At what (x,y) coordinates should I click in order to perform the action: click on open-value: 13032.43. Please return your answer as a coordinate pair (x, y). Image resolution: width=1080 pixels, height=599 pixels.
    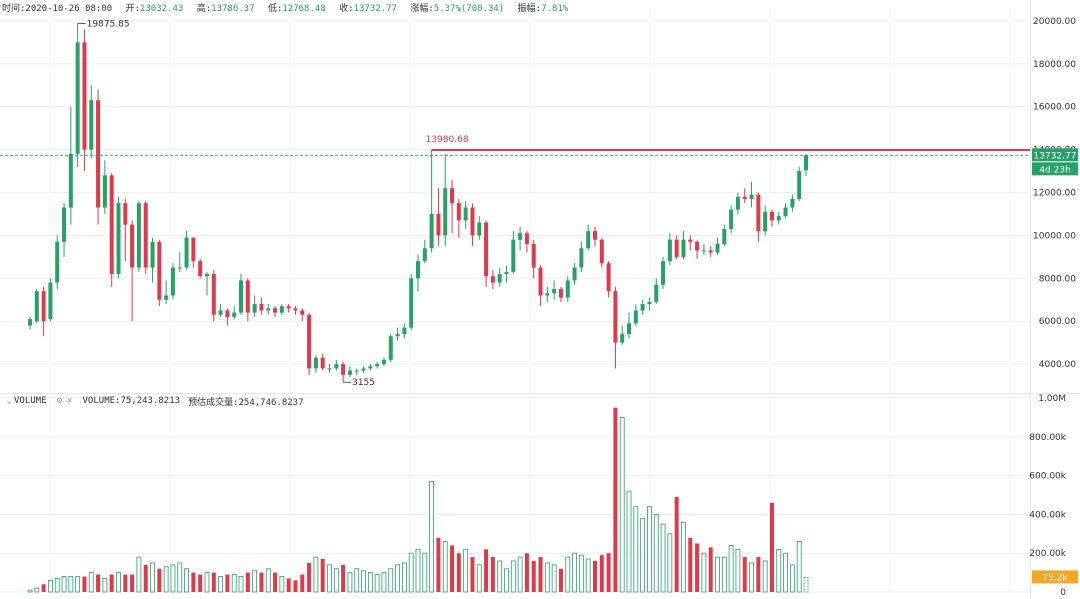
    Looking at the image, I should click on (161, 9).